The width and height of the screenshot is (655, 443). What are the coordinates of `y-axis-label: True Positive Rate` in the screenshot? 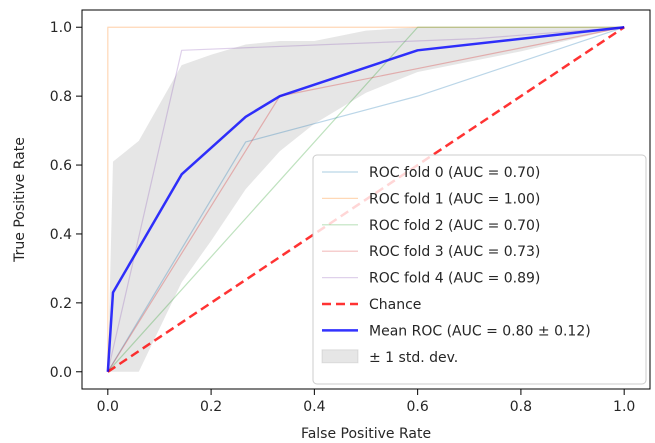 It's located at (20, 200).